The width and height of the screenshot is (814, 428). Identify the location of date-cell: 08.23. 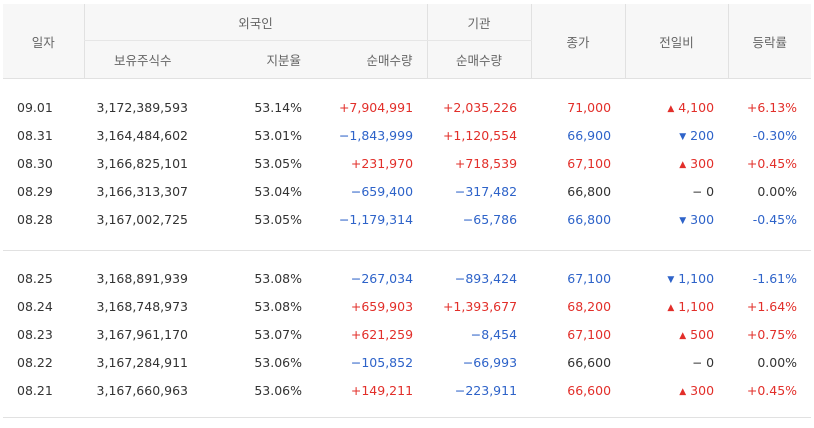
(35, 334).